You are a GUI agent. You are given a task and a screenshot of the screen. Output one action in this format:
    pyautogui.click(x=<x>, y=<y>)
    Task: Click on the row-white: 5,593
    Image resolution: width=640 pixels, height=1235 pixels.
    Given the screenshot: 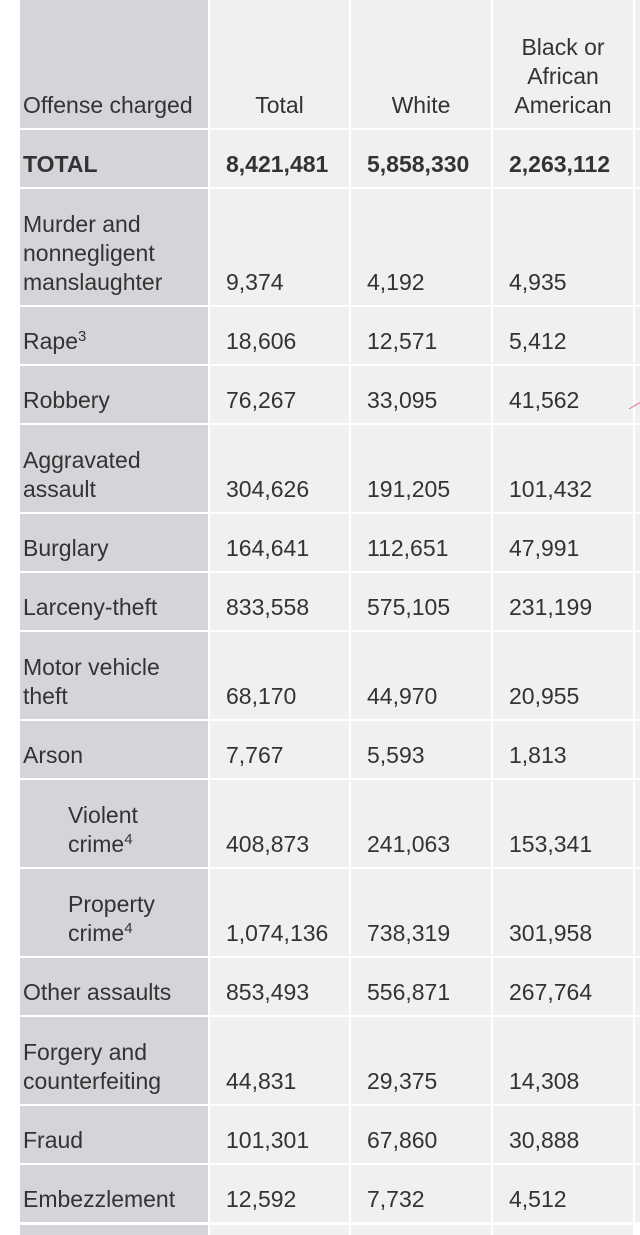 What is the action you would take?
    pyautogui.click(x=422, y=750)
    